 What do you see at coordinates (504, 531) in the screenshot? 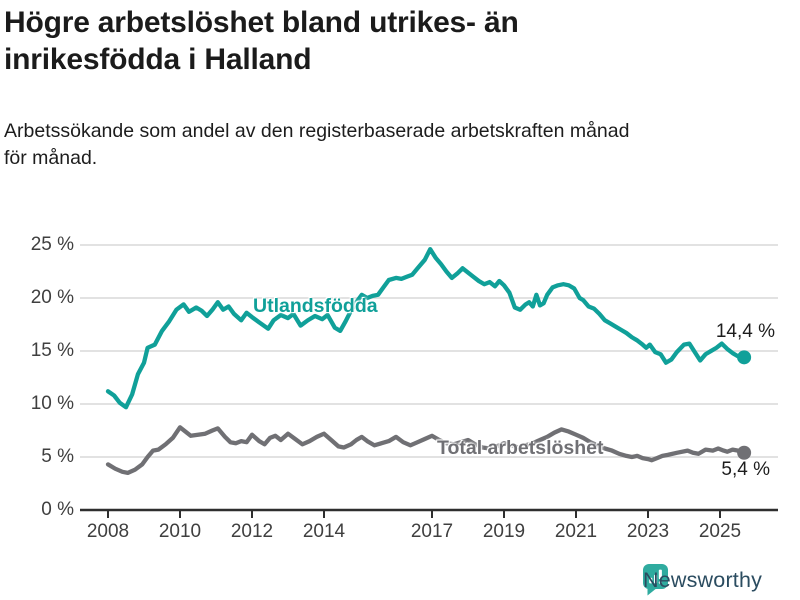
I see `x-axis-label: 2019` at bounding box center [504, 531].